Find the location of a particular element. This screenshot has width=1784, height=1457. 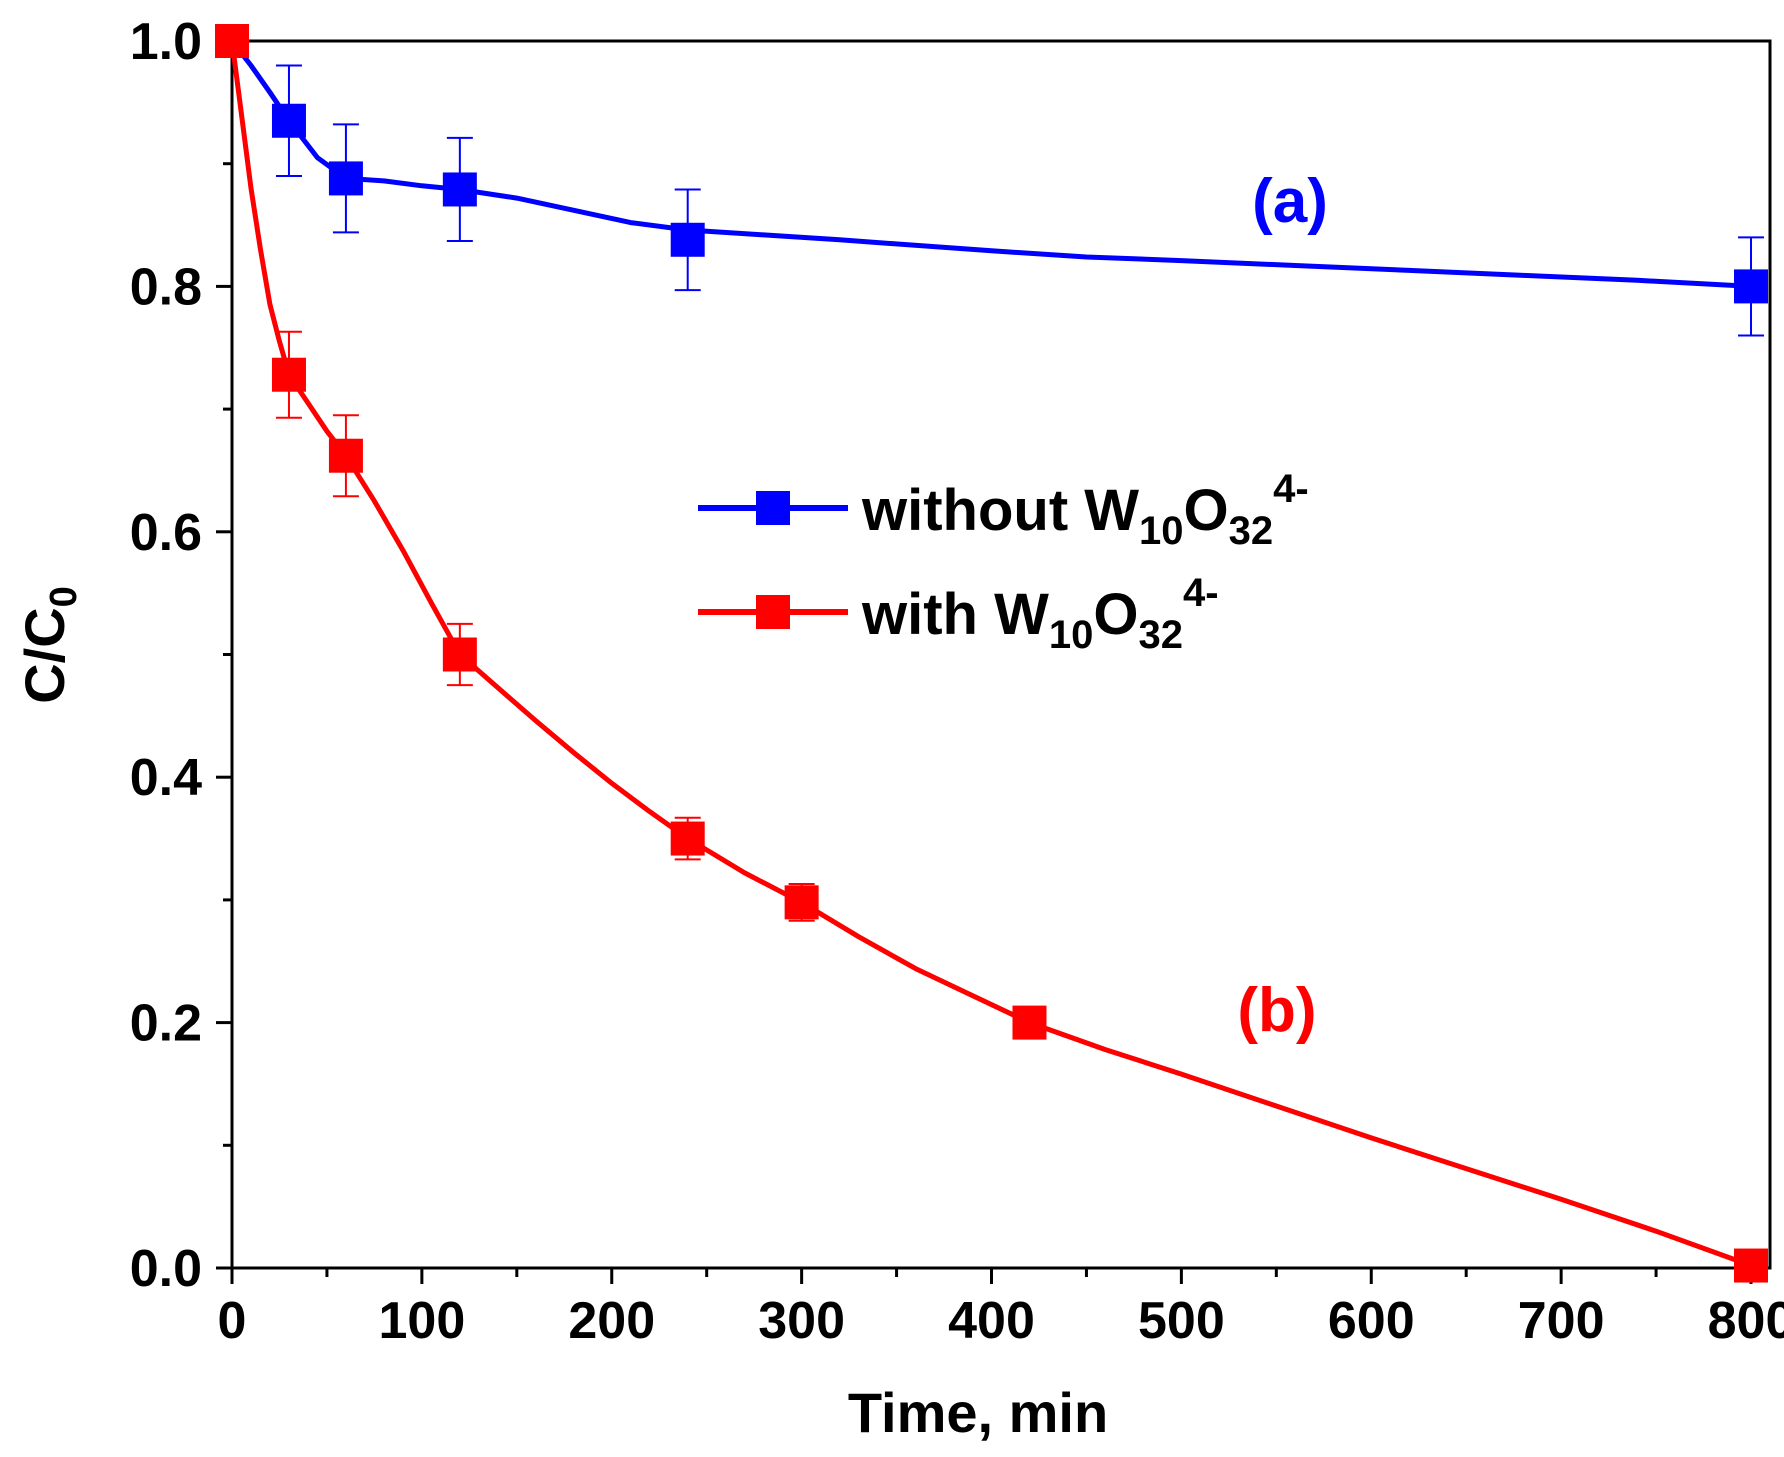

legend-label: without W10O324- is located at coordinates (1085, 510).